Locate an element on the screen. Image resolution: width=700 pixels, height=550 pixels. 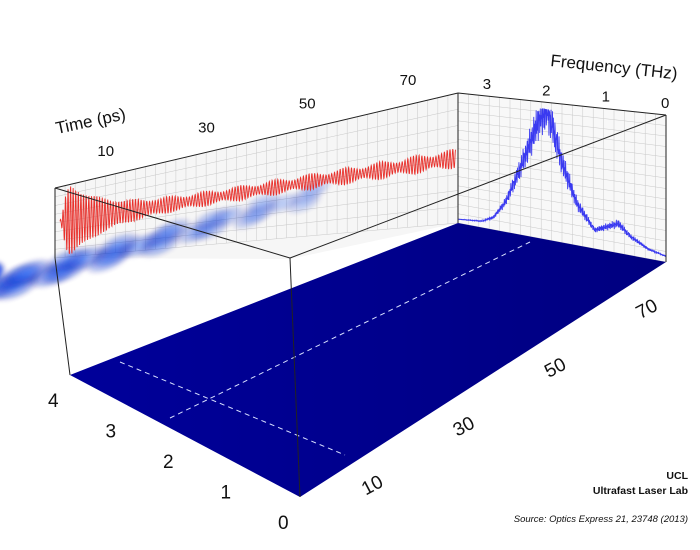
credit-lab: Ultrafast Laser Lab is located at coordinates (640, 491).